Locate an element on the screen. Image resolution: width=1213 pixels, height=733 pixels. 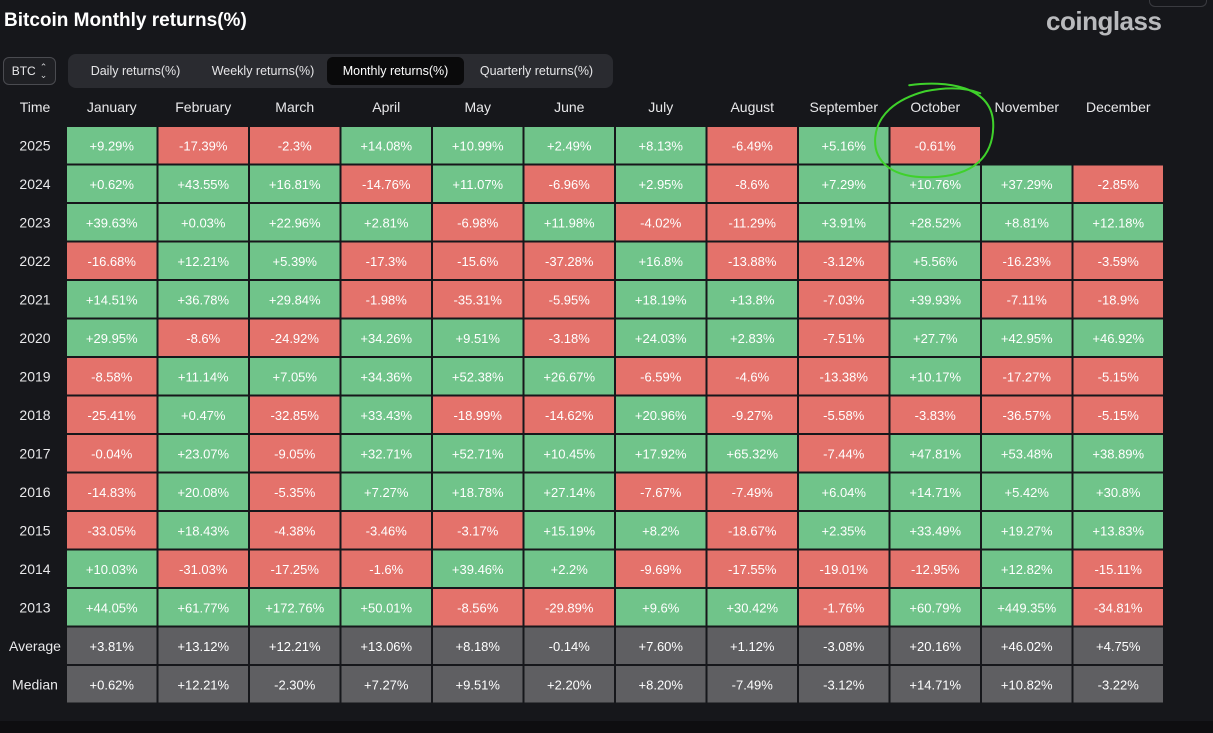
cell-2013-september is located at coordinates (844, 607).